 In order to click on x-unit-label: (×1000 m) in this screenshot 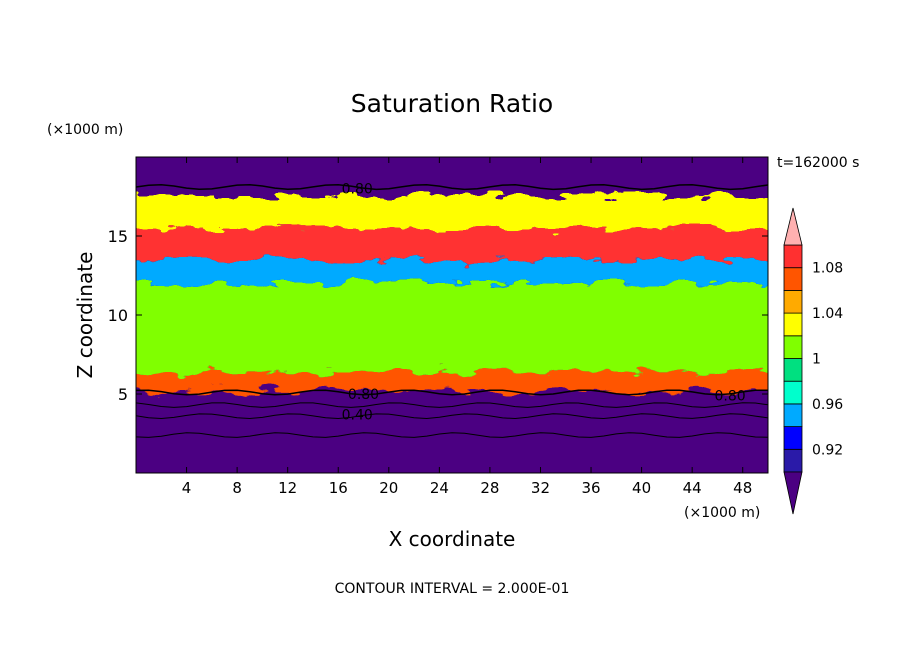, I will do `click(722, 513)`.